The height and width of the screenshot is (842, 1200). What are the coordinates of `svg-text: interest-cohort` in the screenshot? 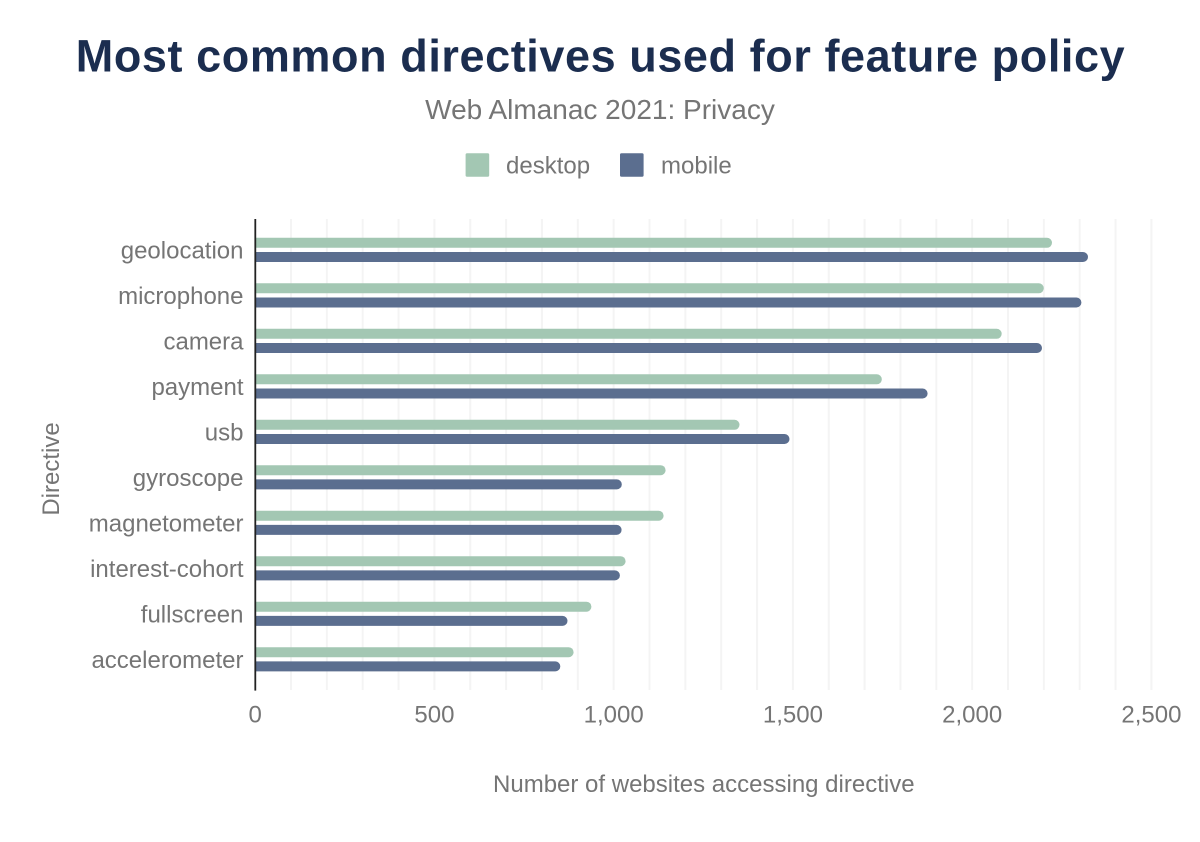 It's located at (167, 569).